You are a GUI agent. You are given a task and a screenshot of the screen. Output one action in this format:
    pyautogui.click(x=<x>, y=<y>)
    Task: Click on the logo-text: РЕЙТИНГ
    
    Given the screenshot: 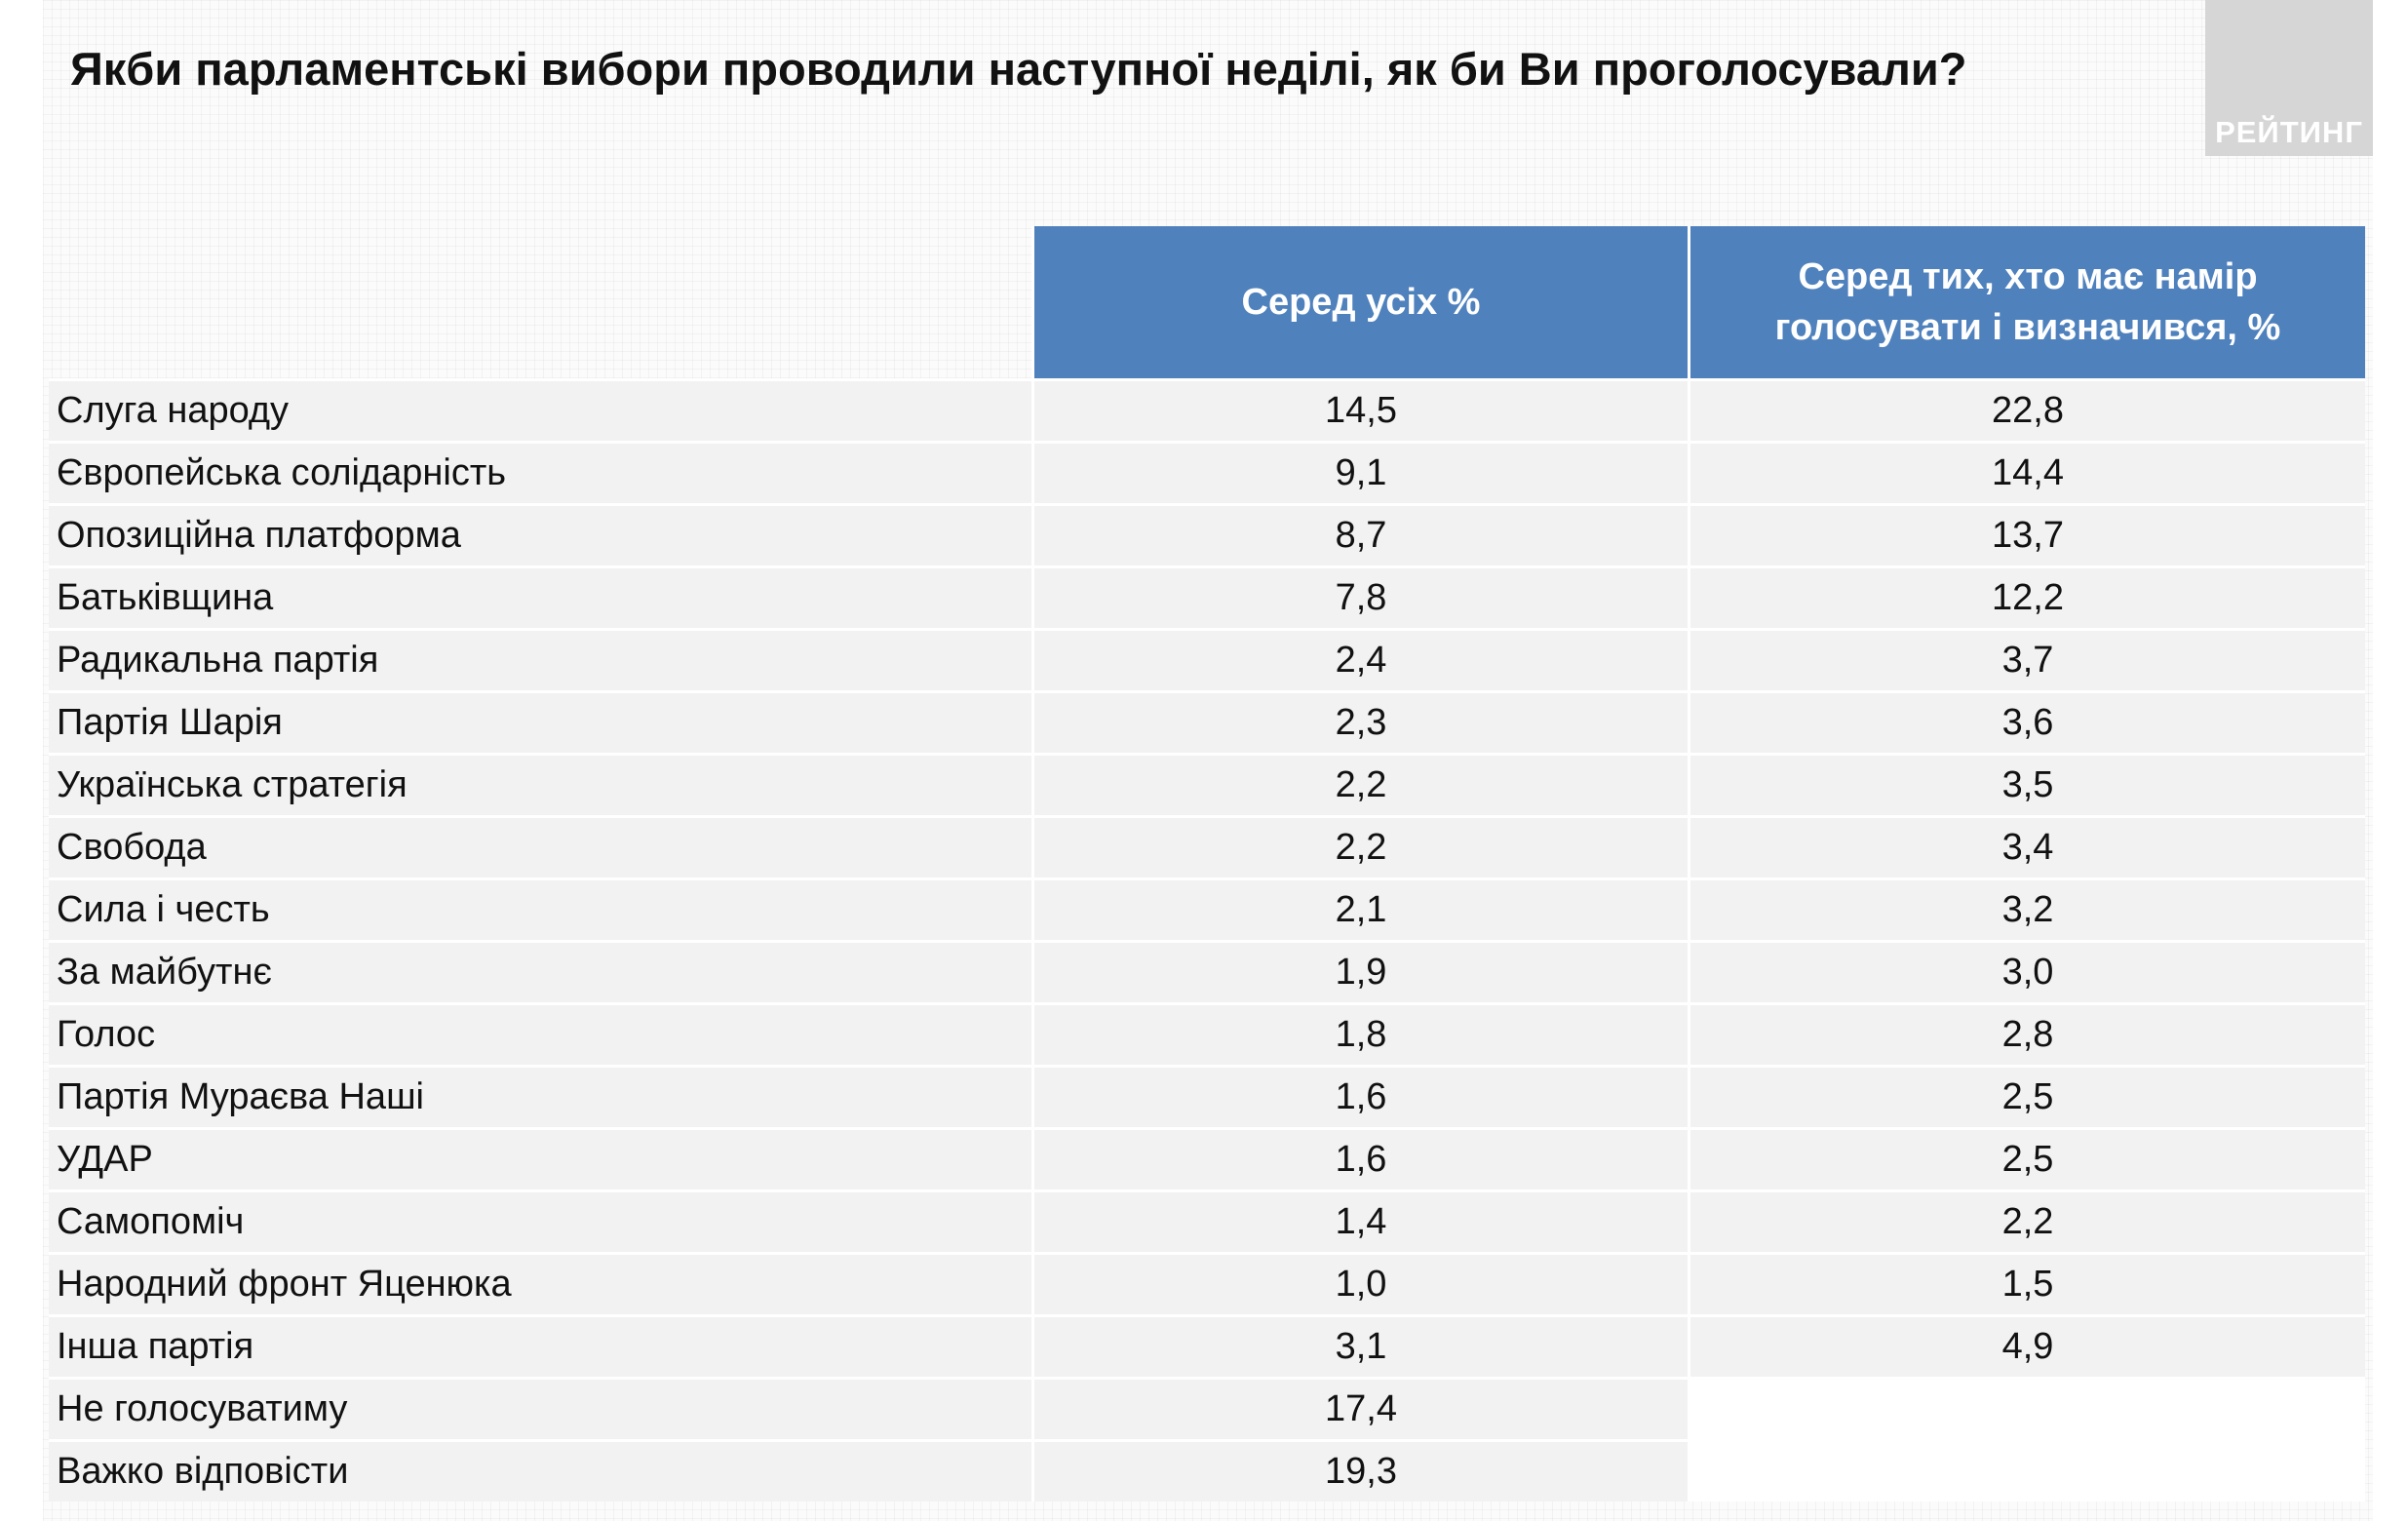 What is the action you would take?
    pyautogui.click(x=2289, y=132)
    